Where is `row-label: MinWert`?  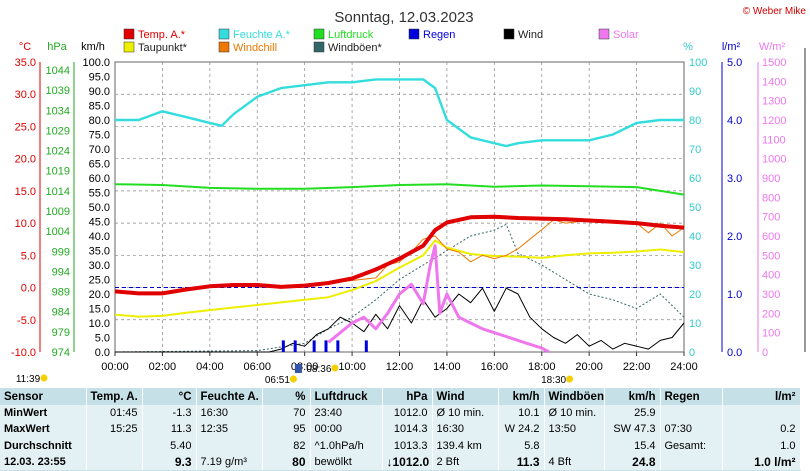
row-label: MinWert is located at coordinates (43, 413).